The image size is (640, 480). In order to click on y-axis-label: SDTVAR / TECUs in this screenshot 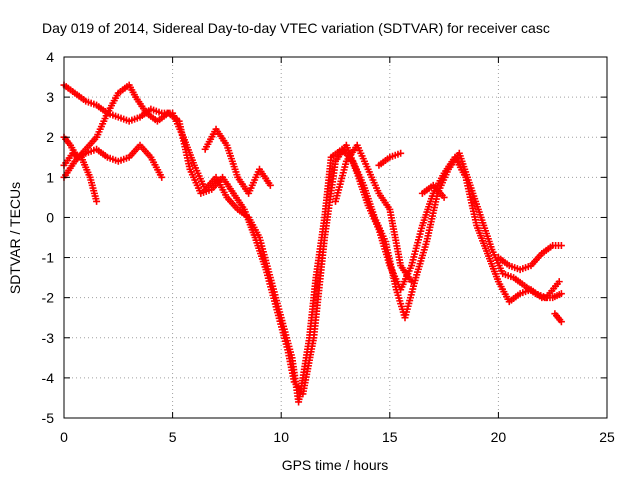, I will do `click(15, 238)`.